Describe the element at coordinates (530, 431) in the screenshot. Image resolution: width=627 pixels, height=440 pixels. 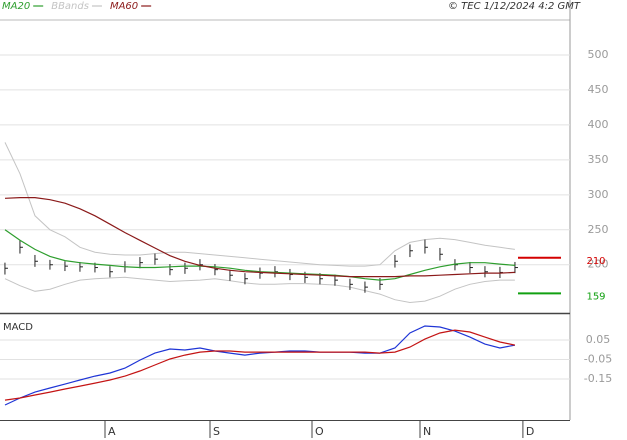
I see `x-tick-label: D` at that location.